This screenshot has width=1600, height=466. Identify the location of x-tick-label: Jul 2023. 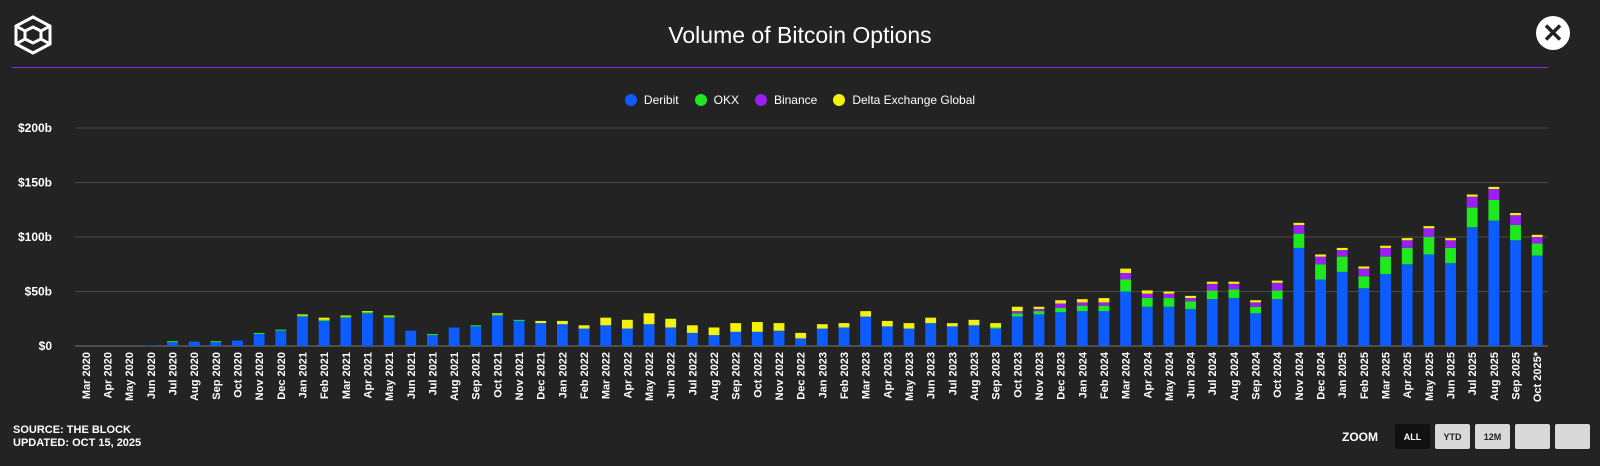
(953, 373).